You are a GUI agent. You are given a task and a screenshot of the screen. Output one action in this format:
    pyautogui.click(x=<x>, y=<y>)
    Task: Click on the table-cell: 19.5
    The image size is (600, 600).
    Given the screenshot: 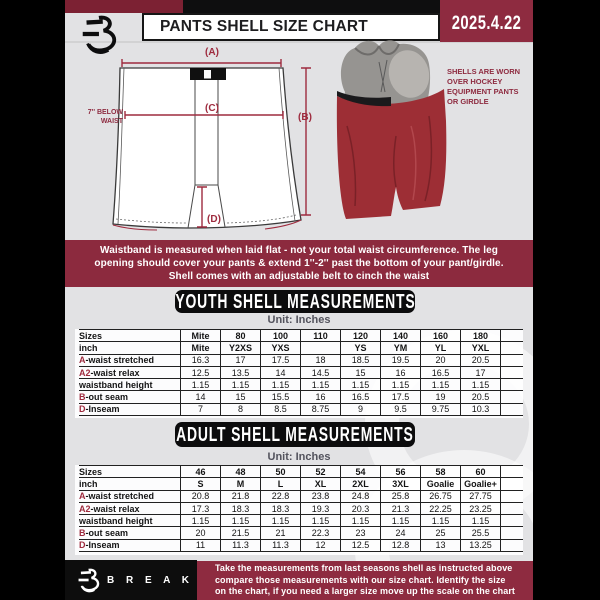 What is the action you would take?
    pyautogui.click(x=400, y=360)
    